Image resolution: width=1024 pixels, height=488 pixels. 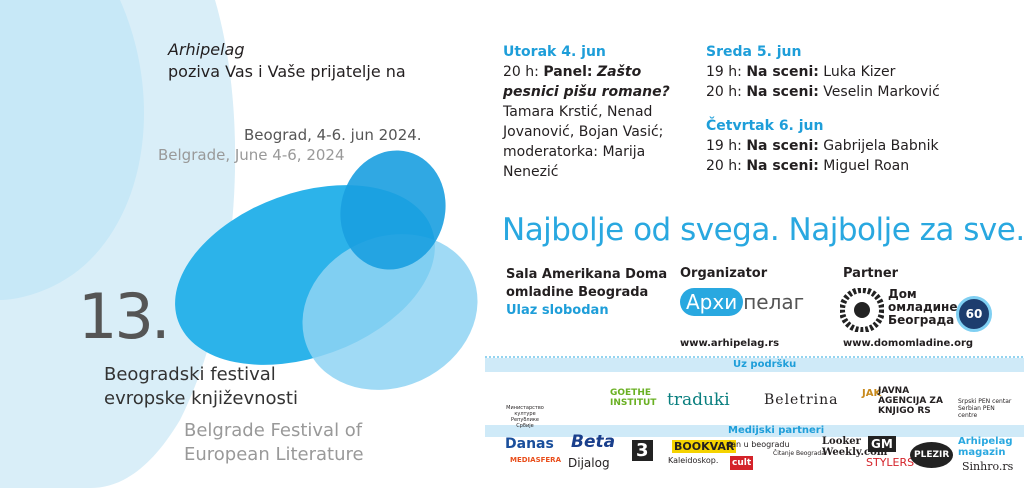 What do you see at coordinates (206, 49) in the screenshot?
I see `host: Arhipelag` at bounding box center [206, 49].